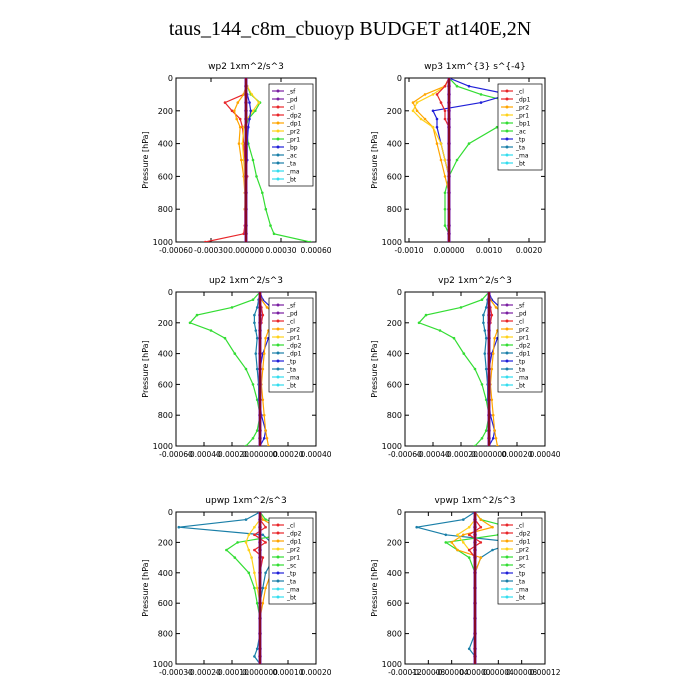 This screenshot has width=700, height=700. I want to click on y-tick-label: 200, so click(394, 111).